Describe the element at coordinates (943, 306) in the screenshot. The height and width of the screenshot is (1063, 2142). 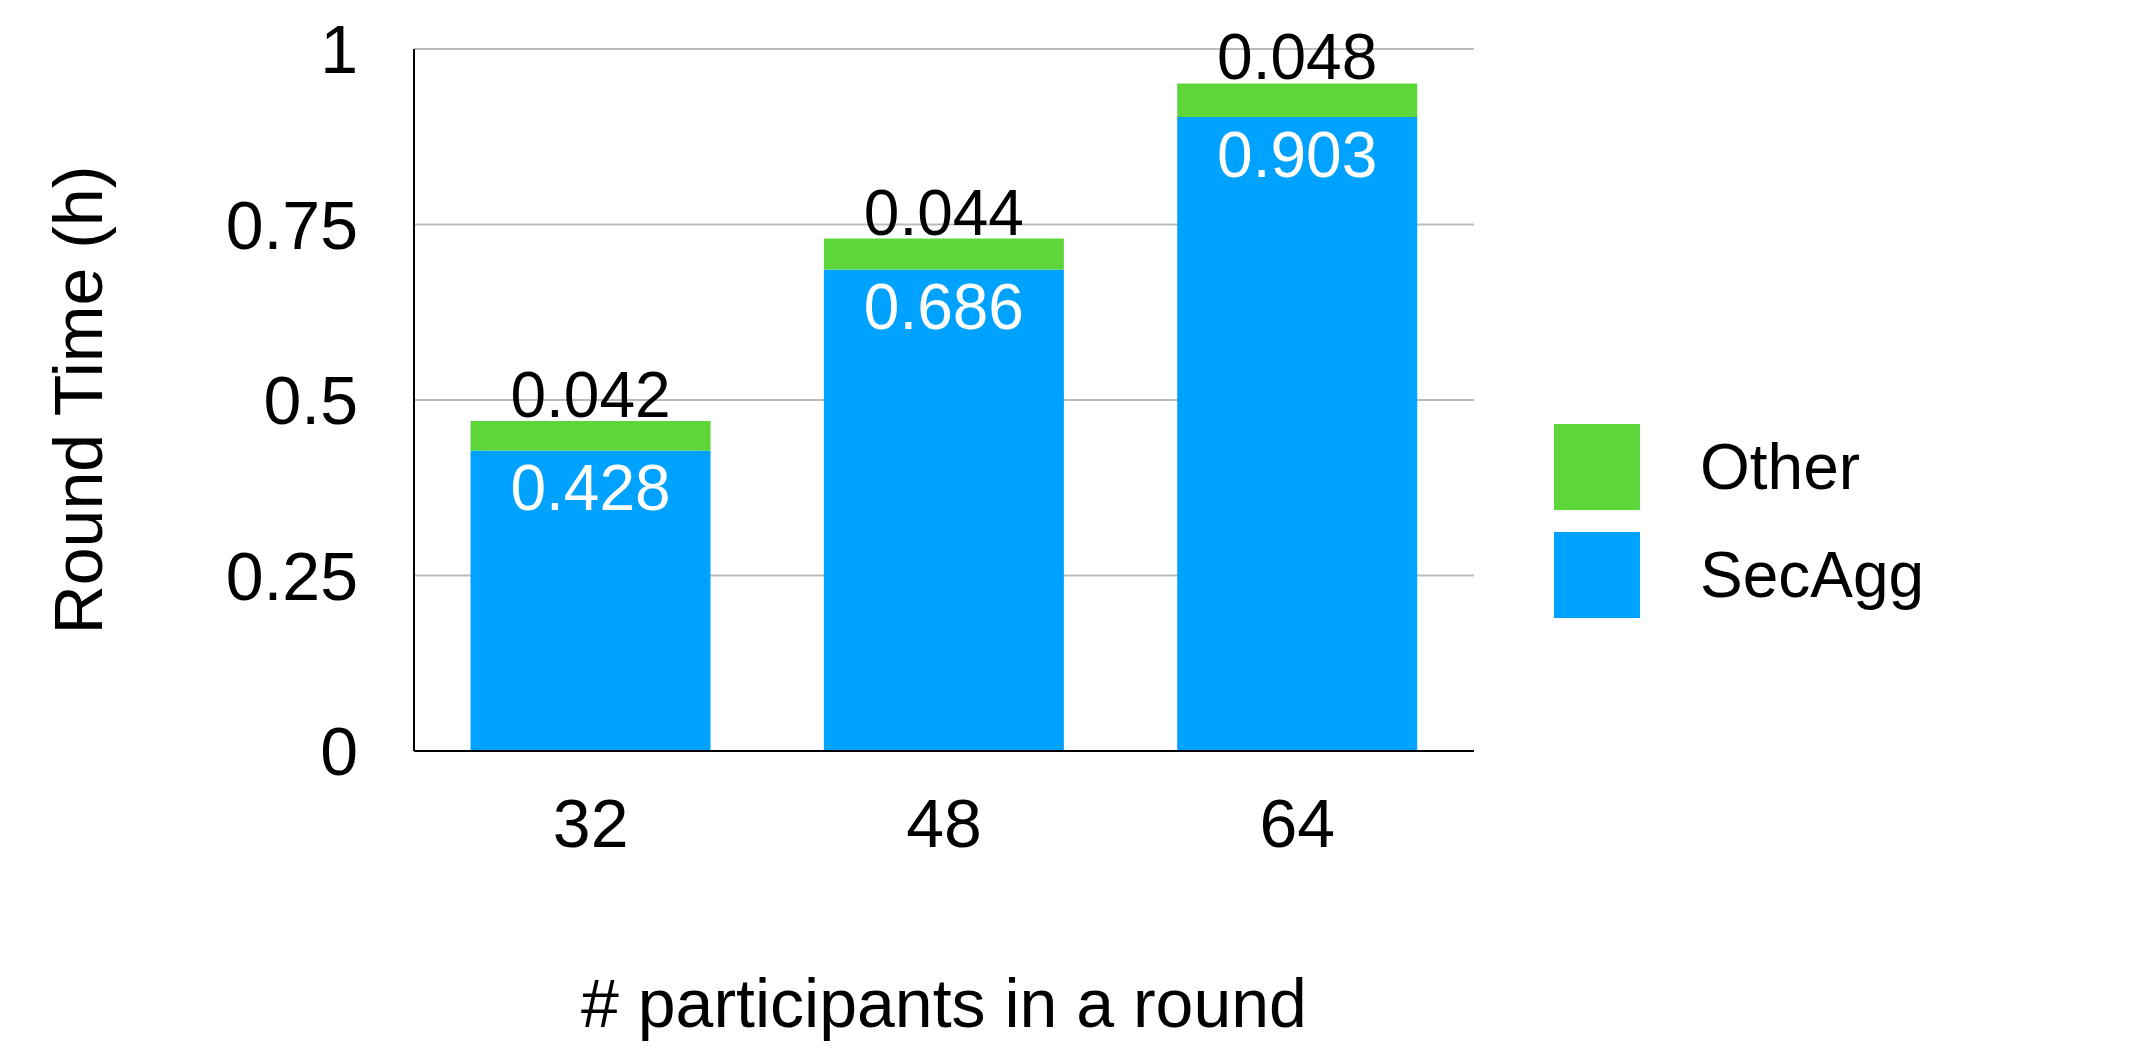
I see `data-label: 0.686` at that location.